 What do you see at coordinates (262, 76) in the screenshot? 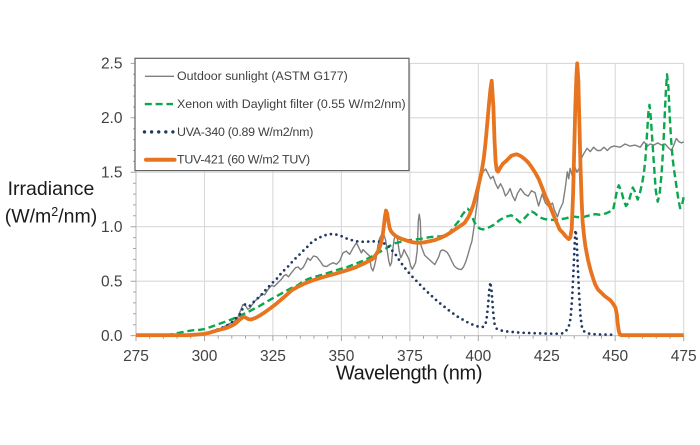
I see `svg-text: Outdoor sunlight (ASTM G177)` at bounding box center [262, 76].